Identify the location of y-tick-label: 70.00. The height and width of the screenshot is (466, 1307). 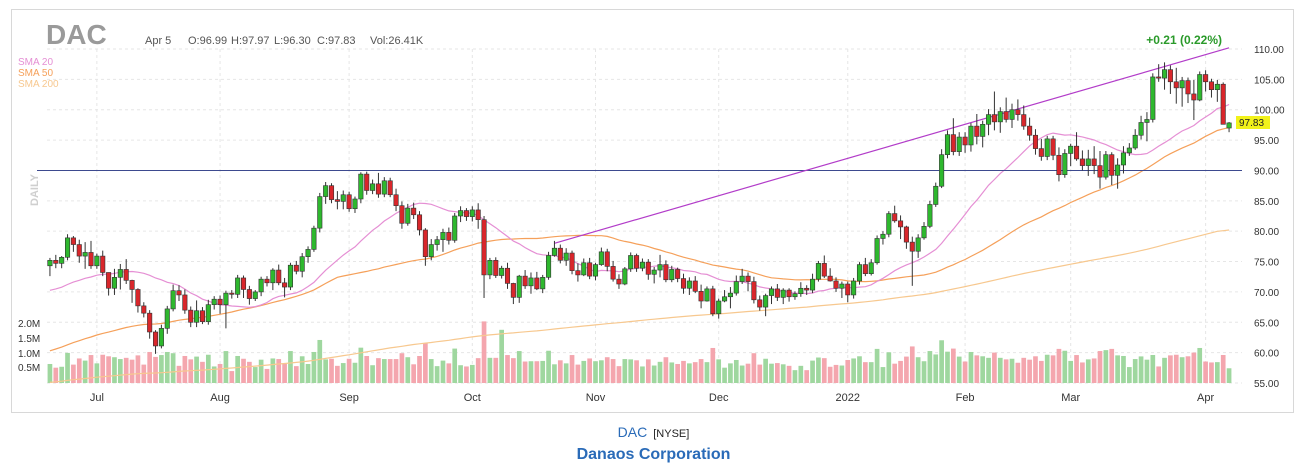
(1266, 293).